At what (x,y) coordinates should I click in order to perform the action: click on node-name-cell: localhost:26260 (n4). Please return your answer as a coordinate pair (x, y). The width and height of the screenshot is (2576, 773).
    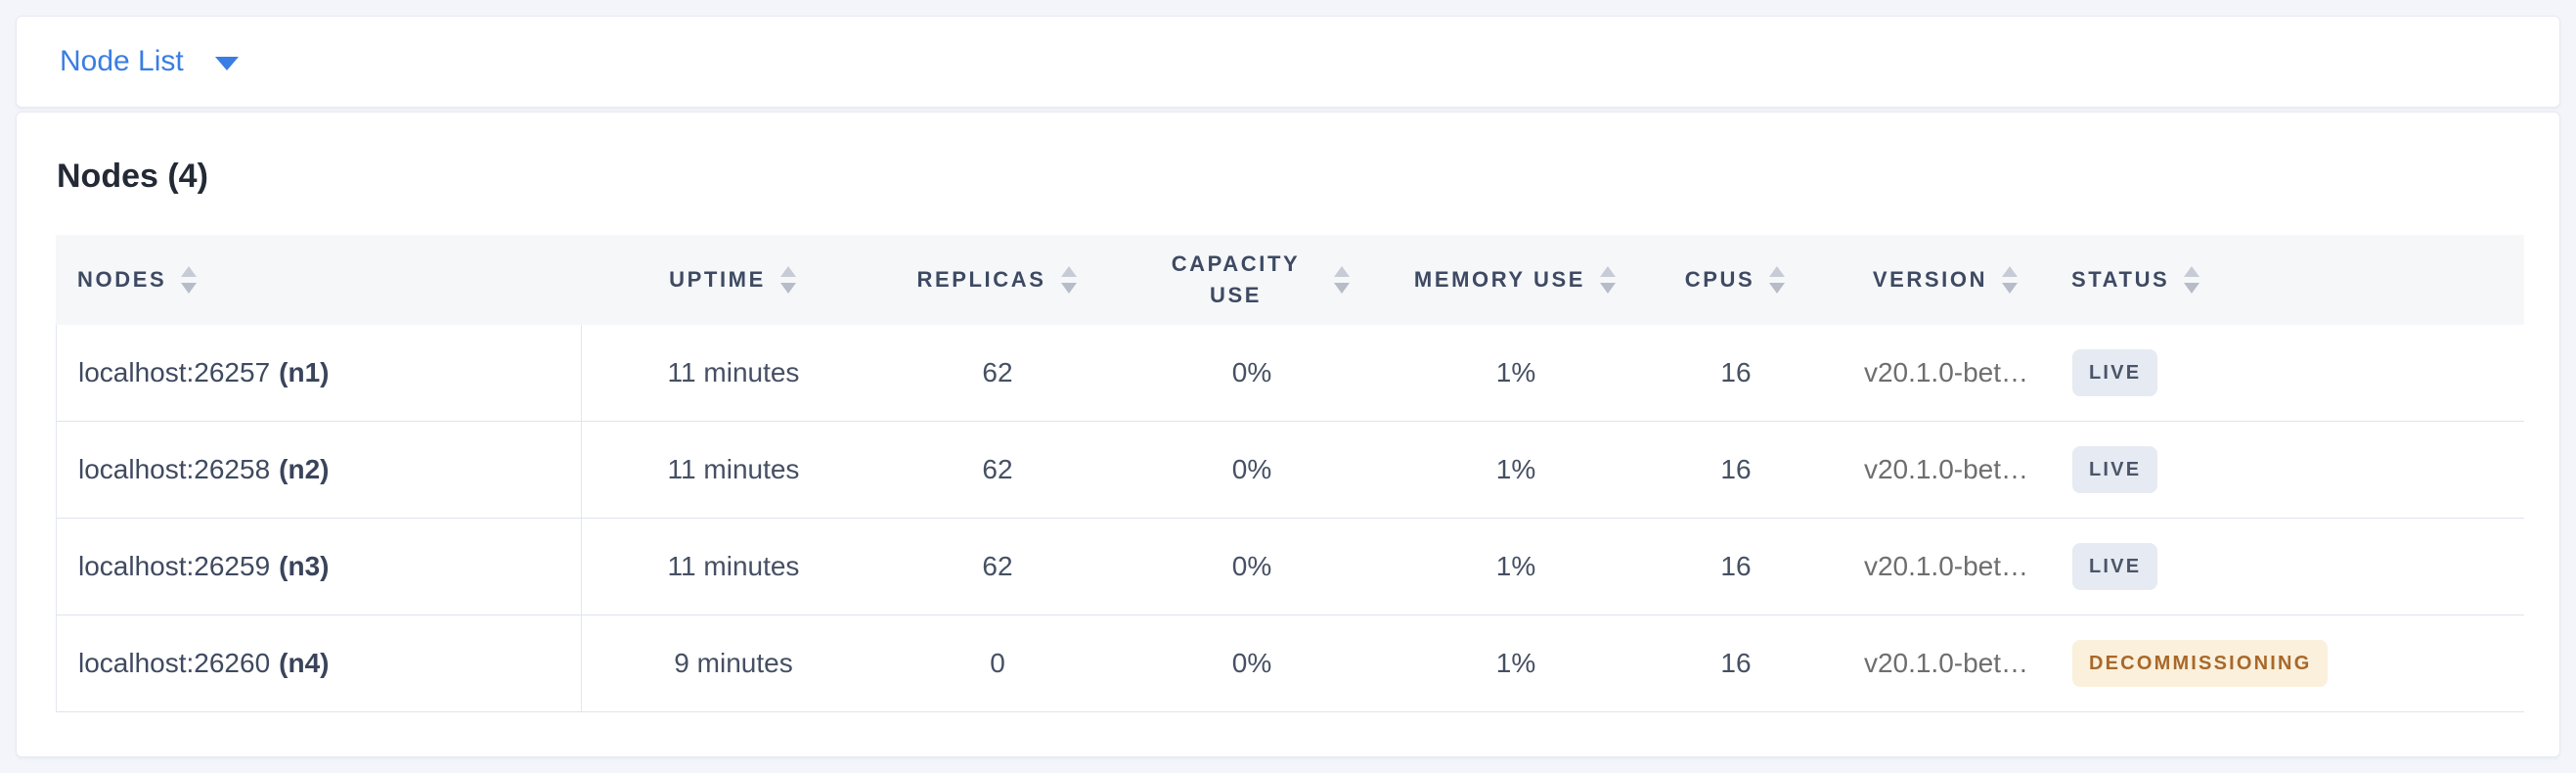
    Looking at the image, I should click on (319, 663).